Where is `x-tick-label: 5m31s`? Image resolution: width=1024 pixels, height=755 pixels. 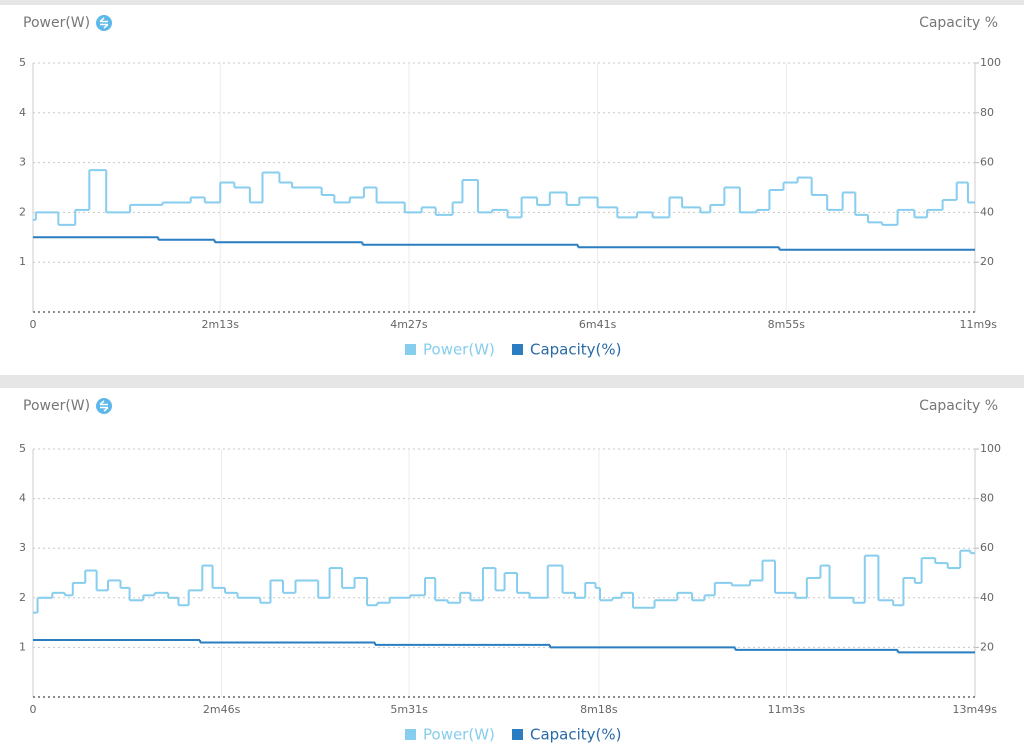
x-tick-label: 5m31s is located at coordinates (409, 709).